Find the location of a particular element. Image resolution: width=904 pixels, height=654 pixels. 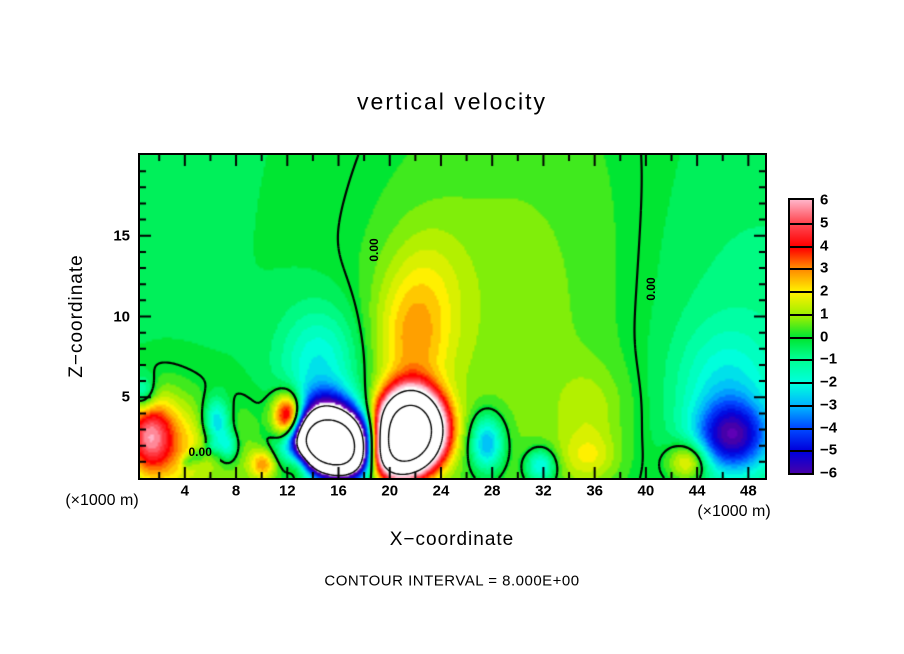

colorbar is located at coordinates (801, 336).